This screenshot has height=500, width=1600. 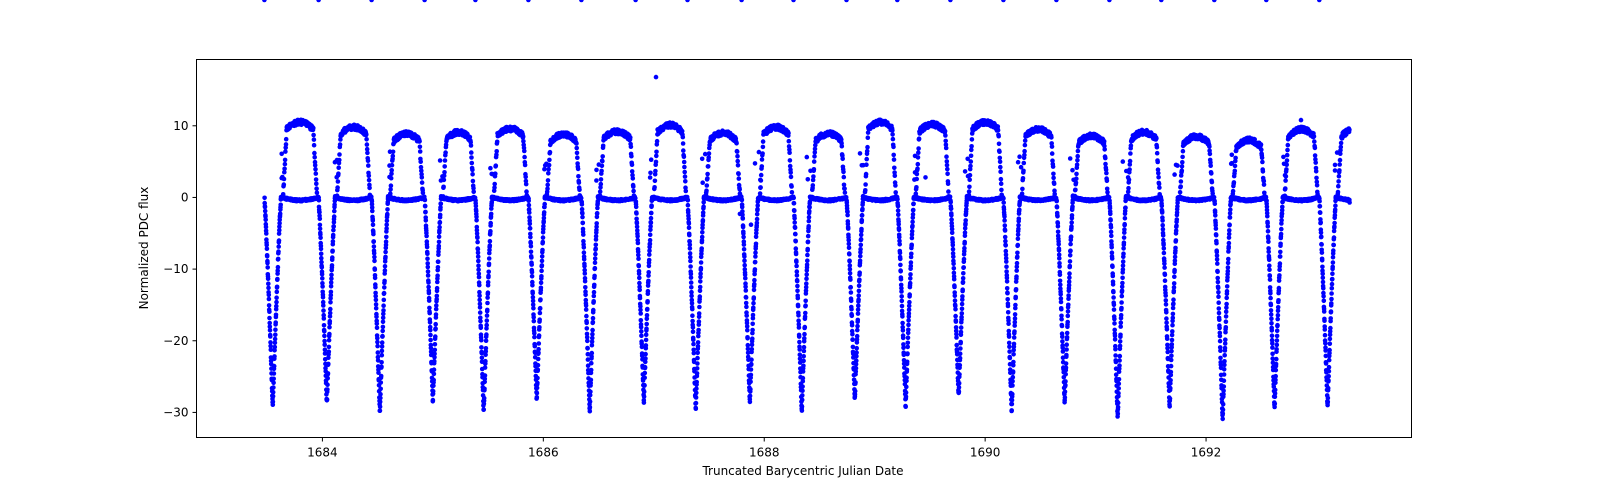 What do you see at coordinates (144, 248) in the screenshot?
I see `y-axis-label: Normalized PDC flux` at bounding box center [144, 248].